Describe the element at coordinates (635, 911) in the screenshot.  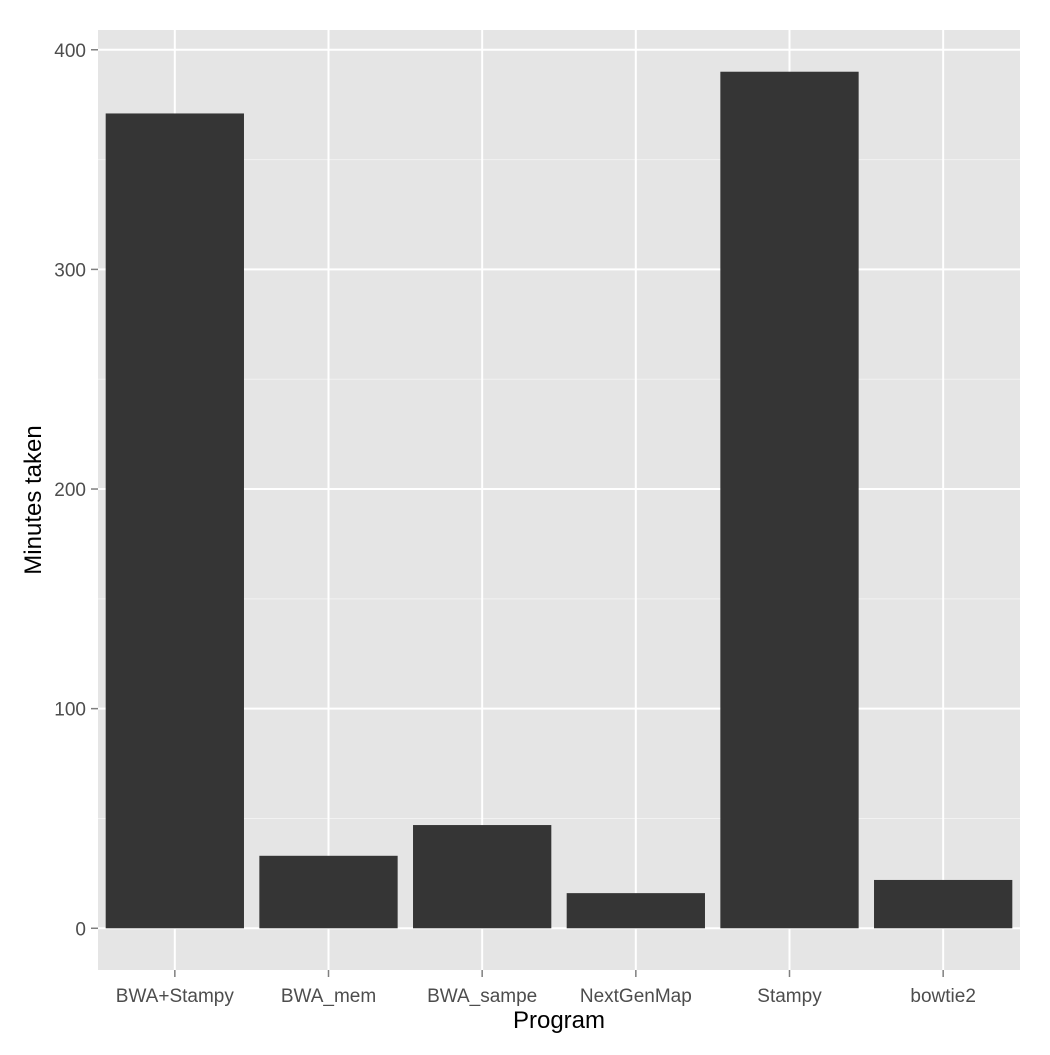
I see `bar-nextgenmap` at that location.